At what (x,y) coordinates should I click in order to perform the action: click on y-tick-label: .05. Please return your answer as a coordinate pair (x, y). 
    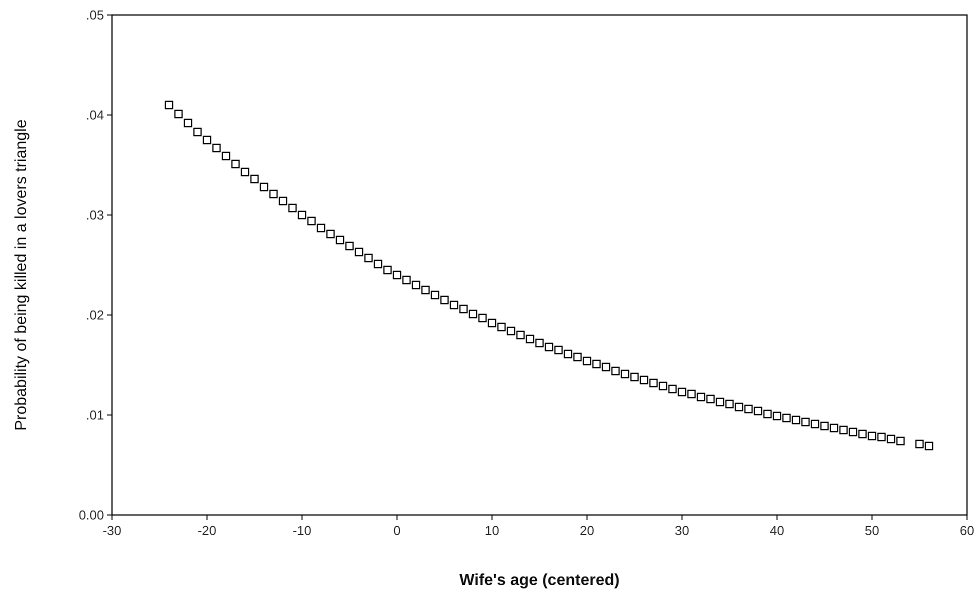
    Looking at the image, I should click on (95, 15).